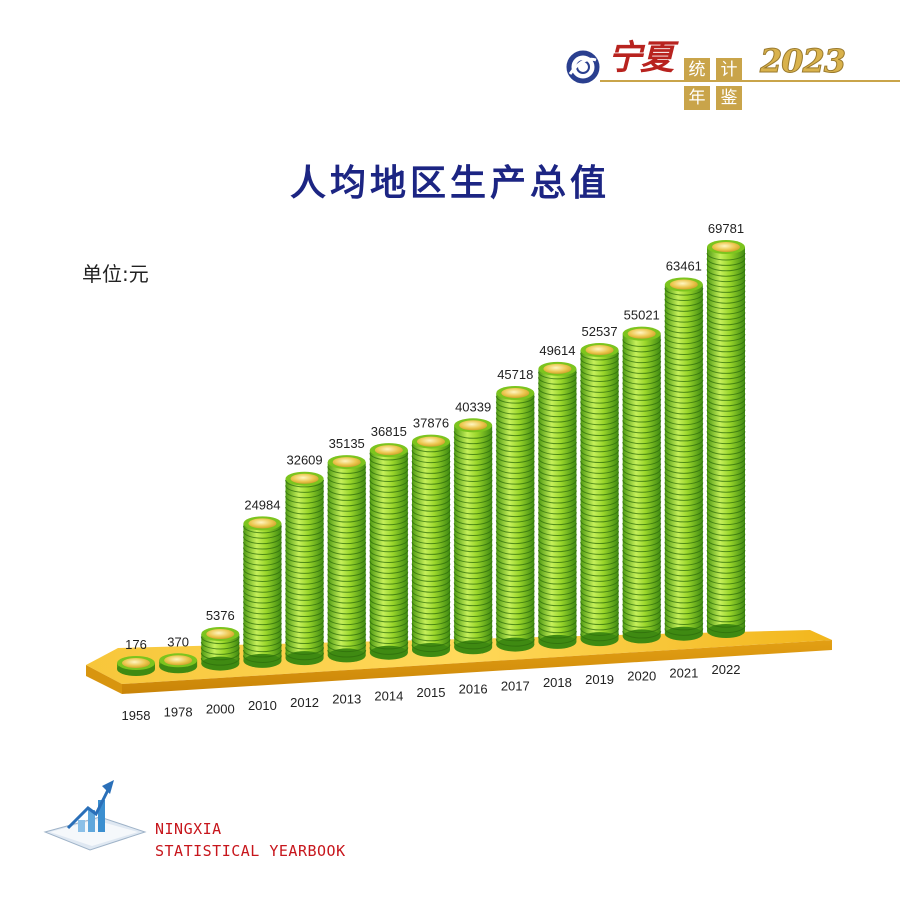 The image size is (900, 900). What do you see at coordinates (683, 672) in the screenshot?
I see `year-label: 2021` at bounding box center [683, 672].